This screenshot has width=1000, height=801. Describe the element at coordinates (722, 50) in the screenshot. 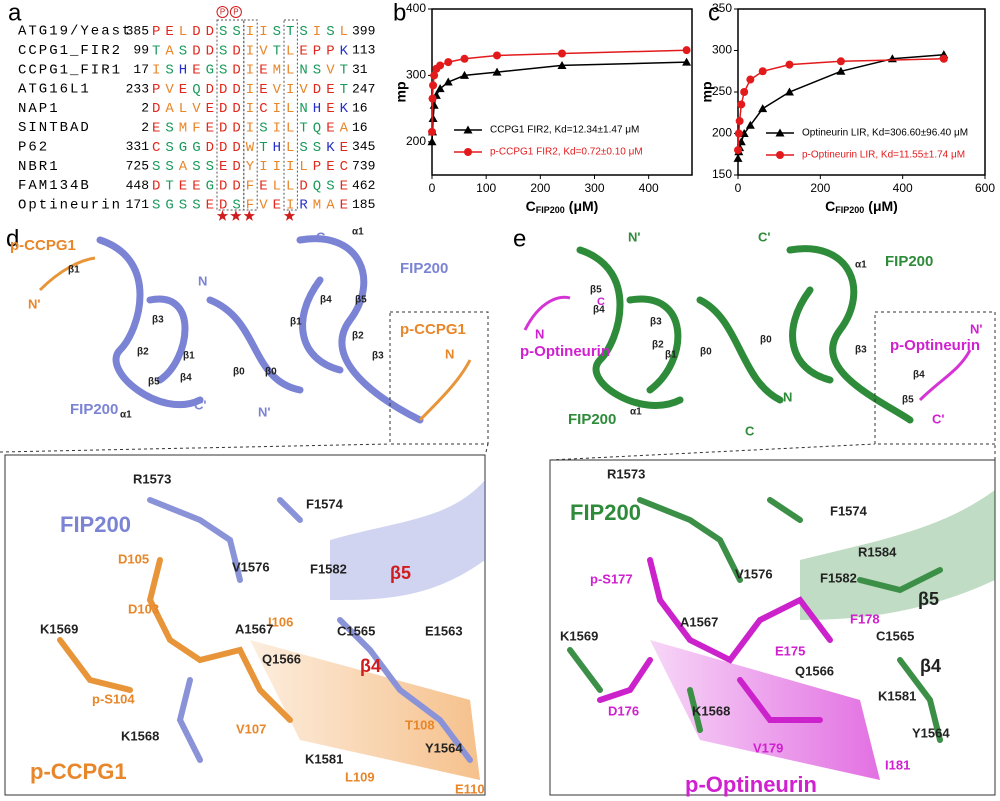

I see `y-tick-label: 300` at that location.